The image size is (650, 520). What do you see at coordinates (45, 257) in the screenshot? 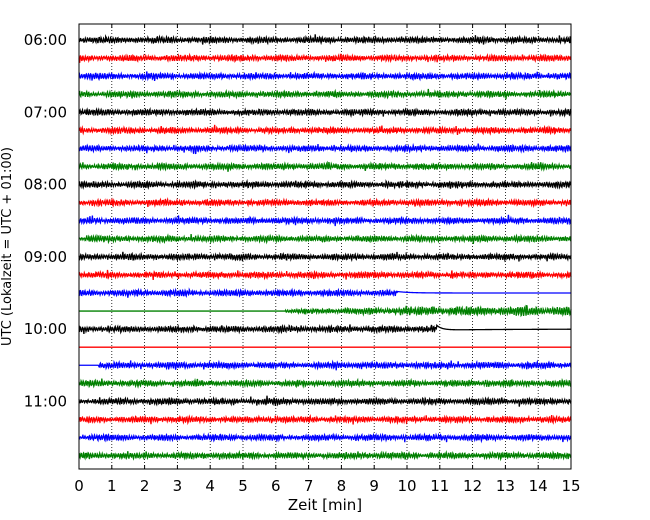
I see `y-tick-label: 09:00` at bounding box center [45, 257].